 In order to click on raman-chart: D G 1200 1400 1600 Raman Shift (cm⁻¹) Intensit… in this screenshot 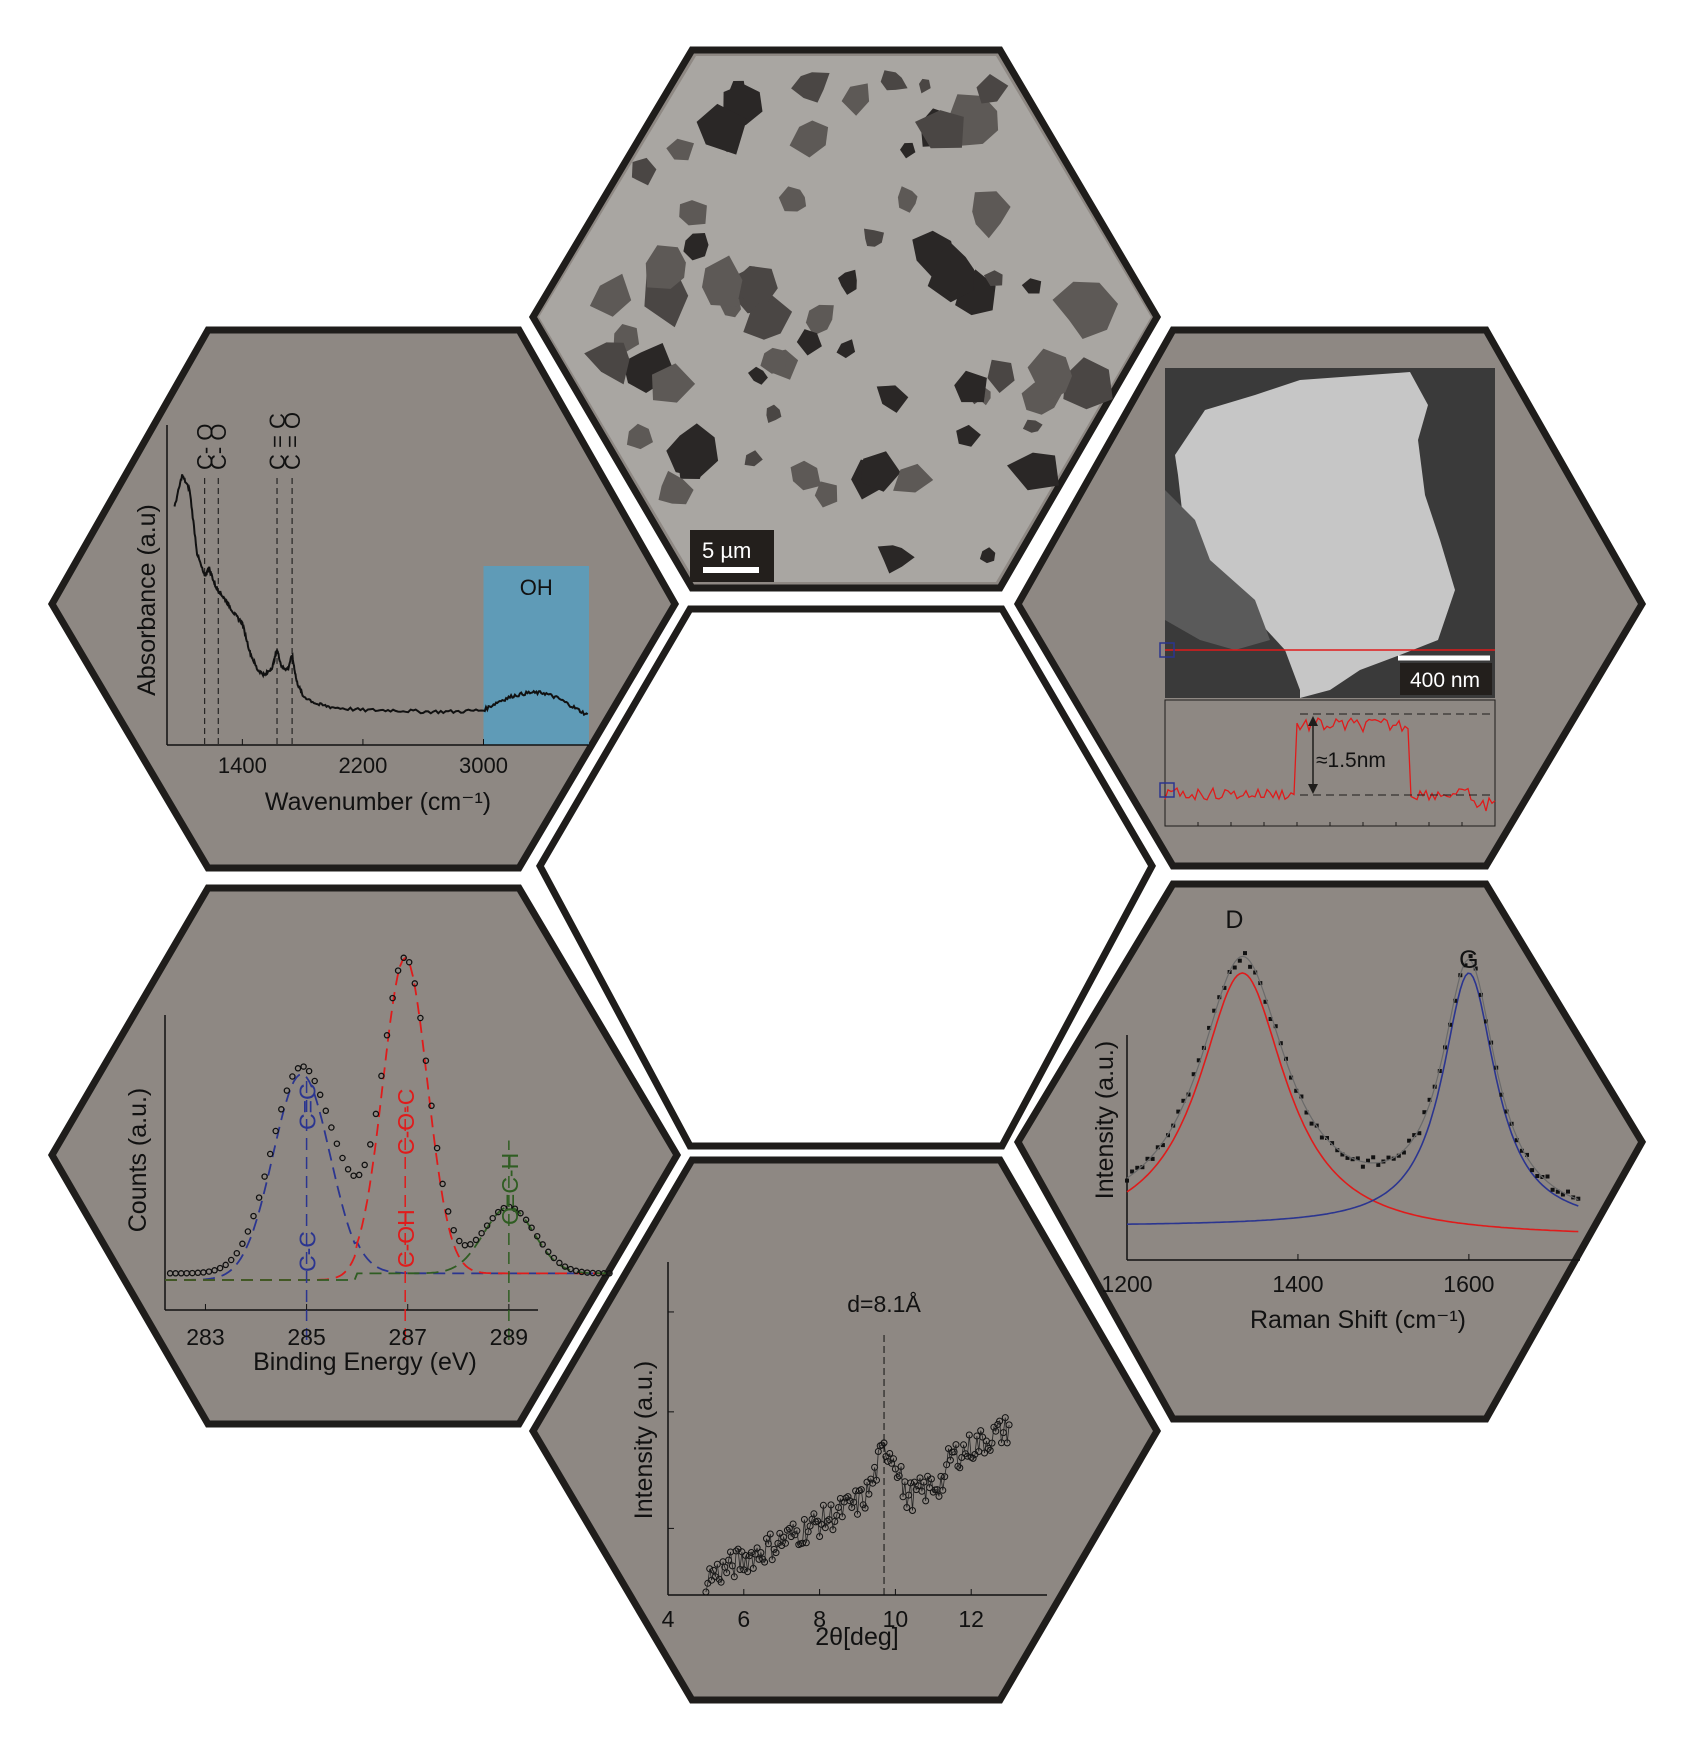, I will do `click(1336, 1120)`.